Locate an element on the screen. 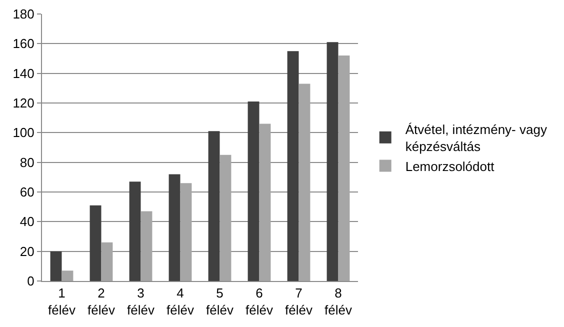  y-tick-label: 160 is located at coordinates (23, 44).